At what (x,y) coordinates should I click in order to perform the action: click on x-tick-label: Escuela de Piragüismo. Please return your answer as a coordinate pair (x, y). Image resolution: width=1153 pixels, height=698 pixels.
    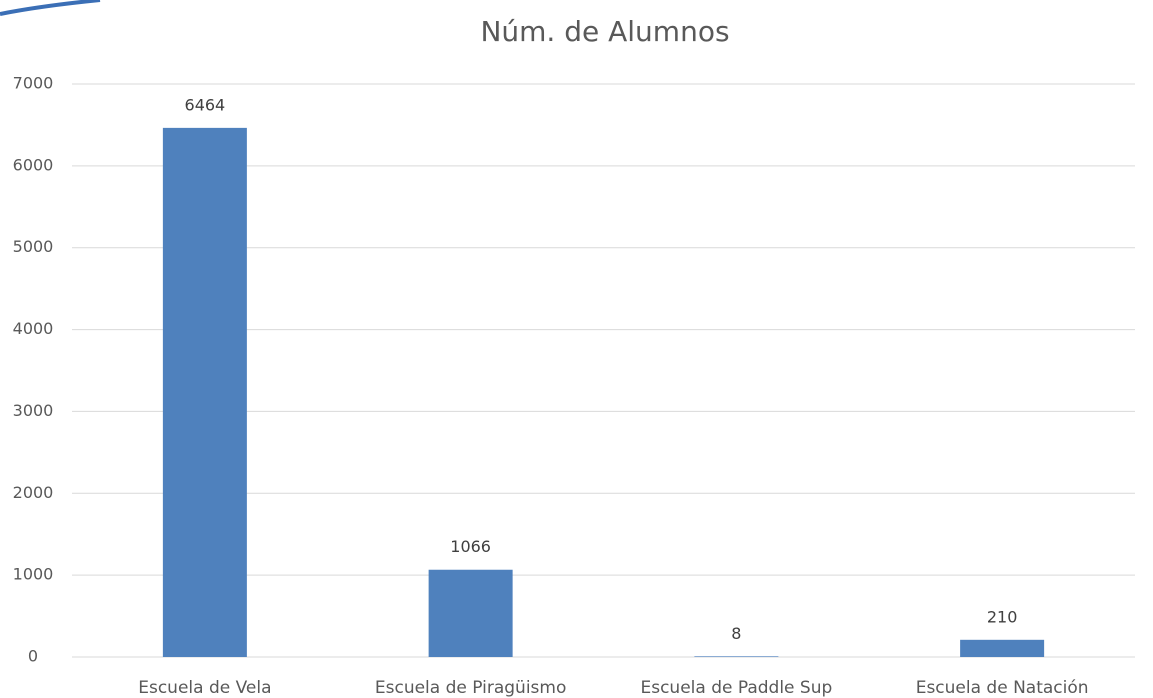
    Looking at the image, I should click on (471, 688).